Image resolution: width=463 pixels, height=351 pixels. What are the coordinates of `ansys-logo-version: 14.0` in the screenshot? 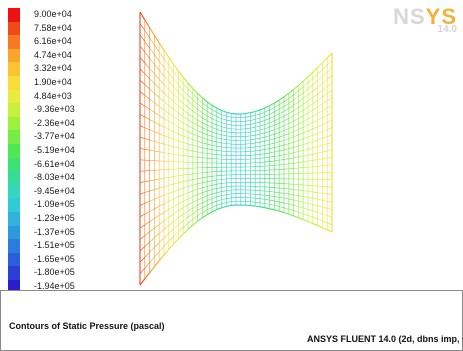 It's located at (447, 29).